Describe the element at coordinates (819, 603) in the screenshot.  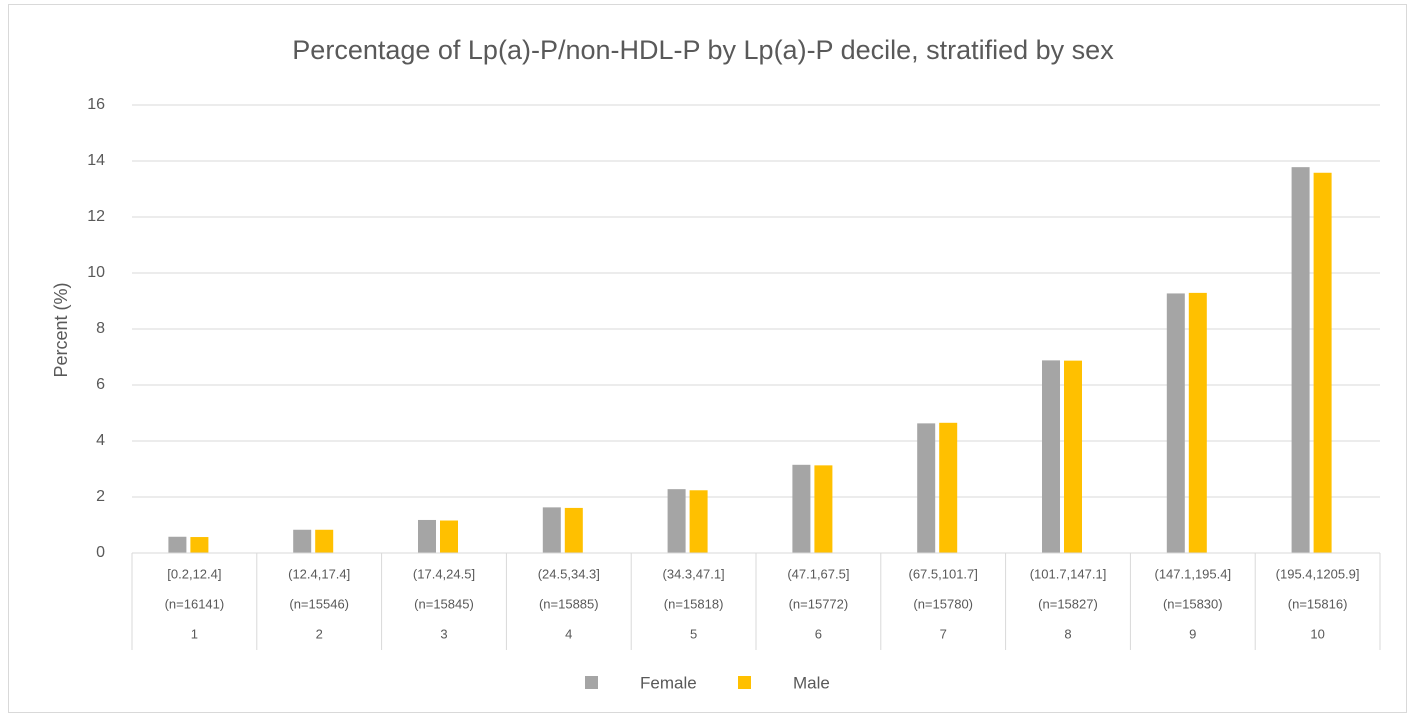
I see `x-count-label: (n=15772)` at that location.